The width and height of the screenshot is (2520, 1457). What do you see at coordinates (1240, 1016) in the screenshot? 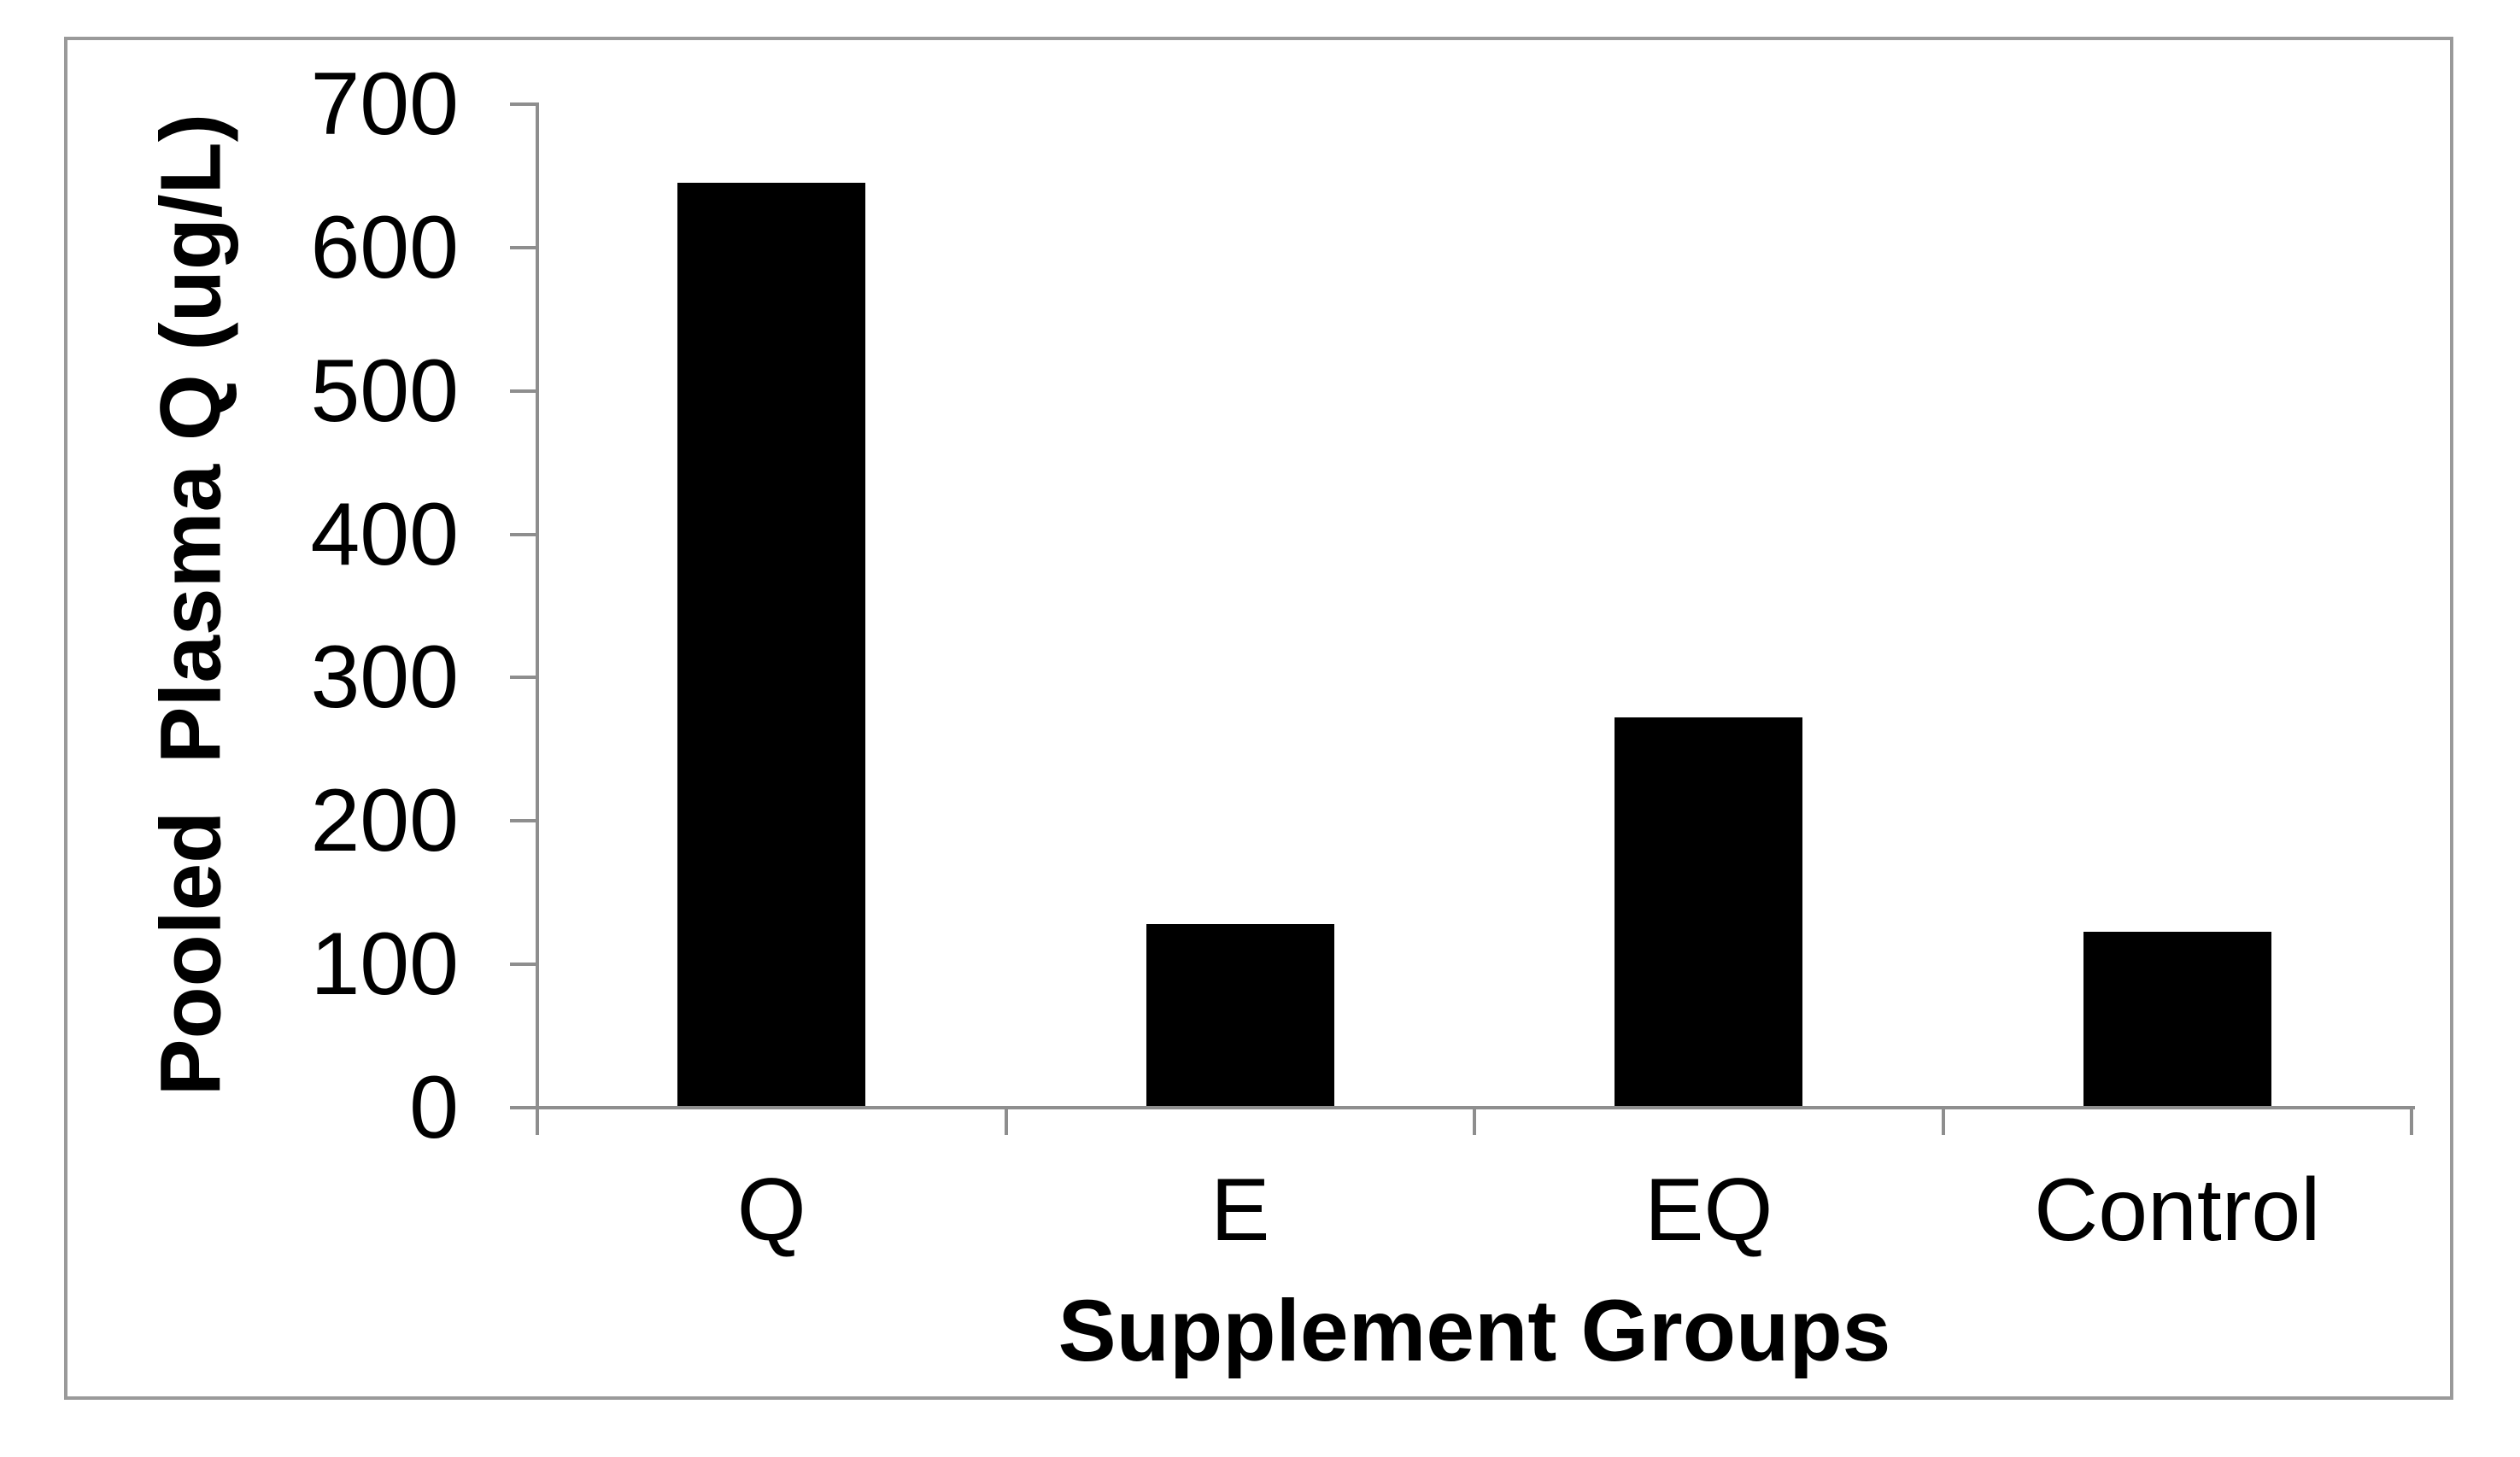
I see `bar-e` at bounding box center [1240, 1016].